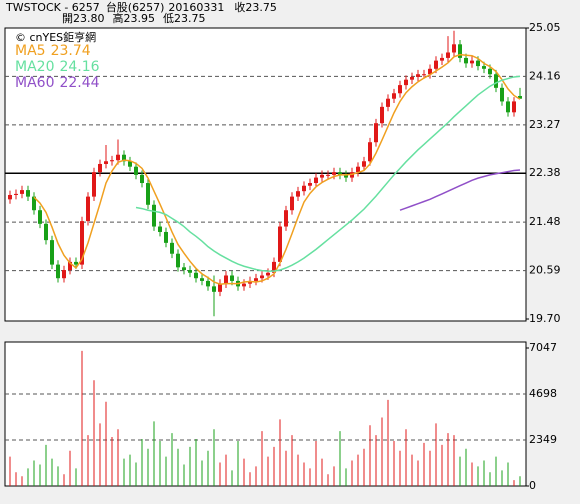 The height and width of the screenshot is (504, 580). What do you see at coordinates (79, 83) in the screenshot?
I see `legend-value: 22.44` at bounding box center [79, 83].